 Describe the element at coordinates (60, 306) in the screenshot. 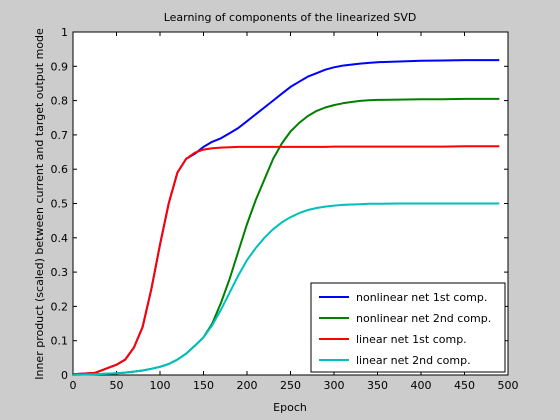

I see `y-tick-label: 0.2` at that location.